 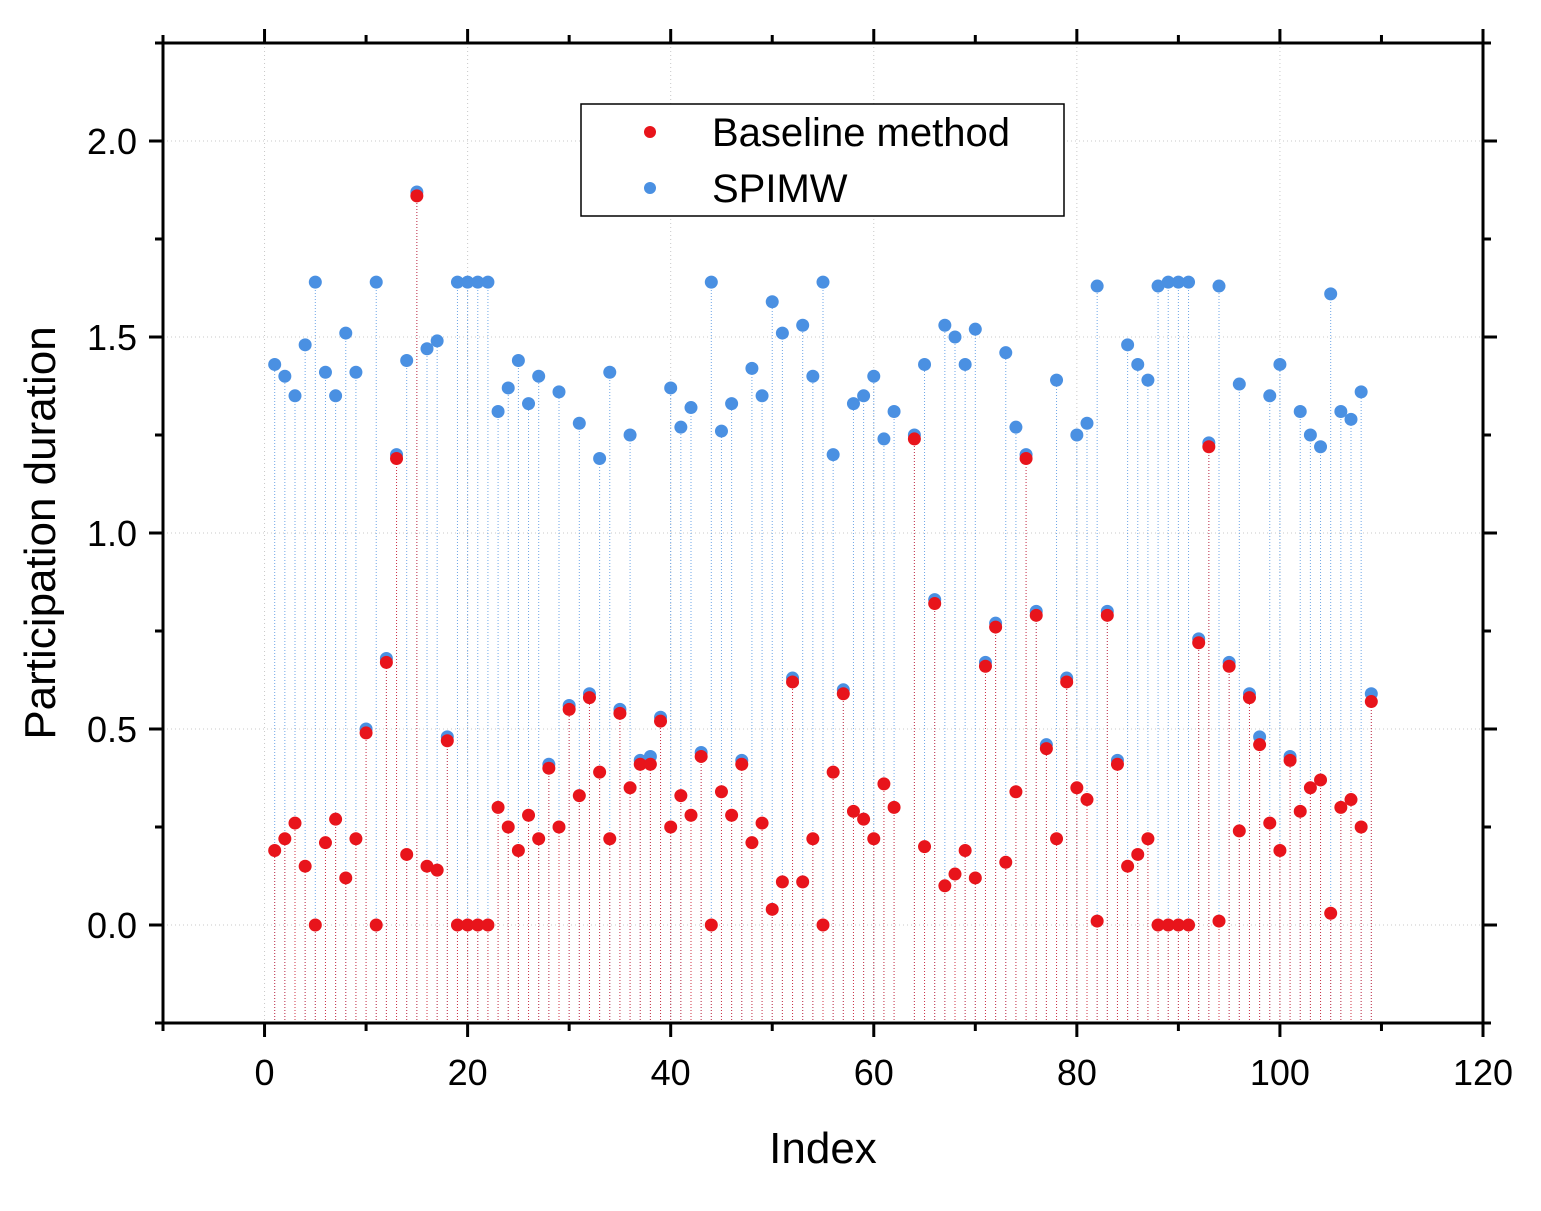 What do you see at coordinates (1077, 1072) in the screenshot?
I see `x-tick-label: 80` at bounding box center [1077, 1072].